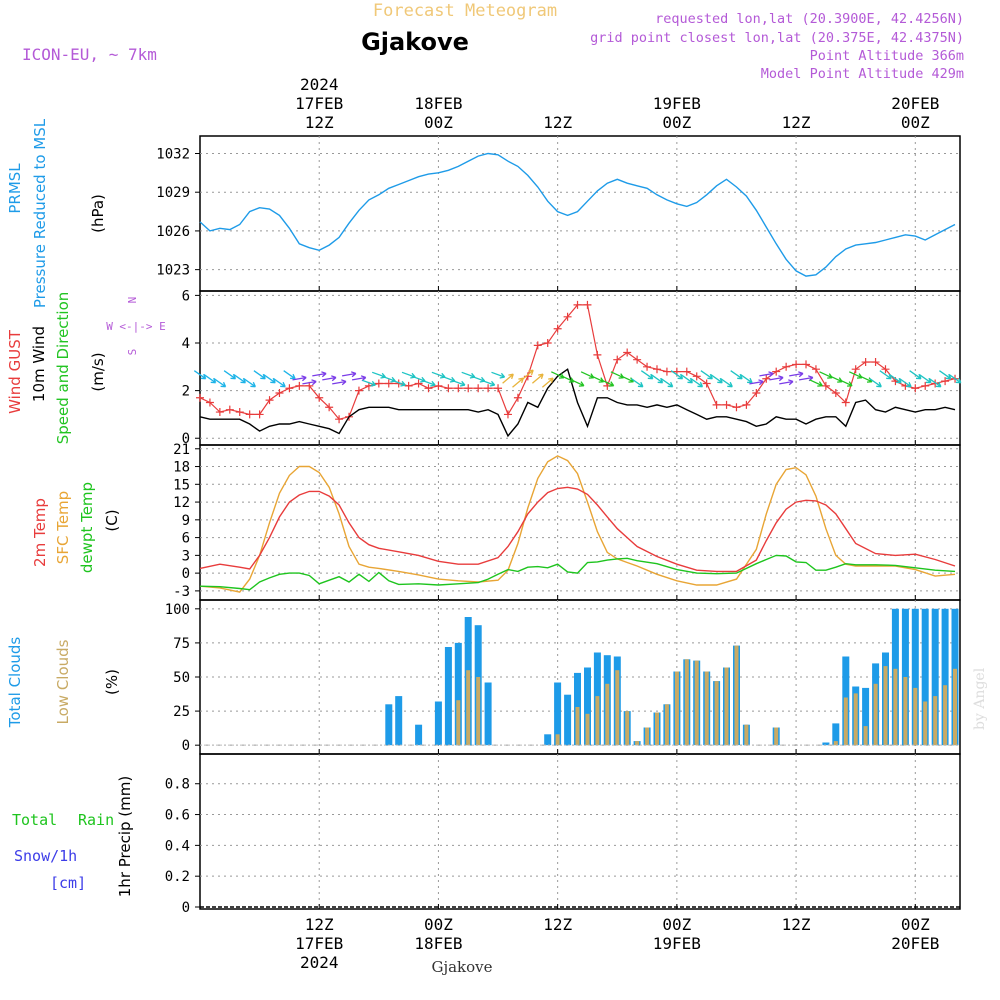  What do you see at coordinates (186, 439) in the screenshot?
I see `ytick-label-1-0: 0` at bounding box center [186, 439].